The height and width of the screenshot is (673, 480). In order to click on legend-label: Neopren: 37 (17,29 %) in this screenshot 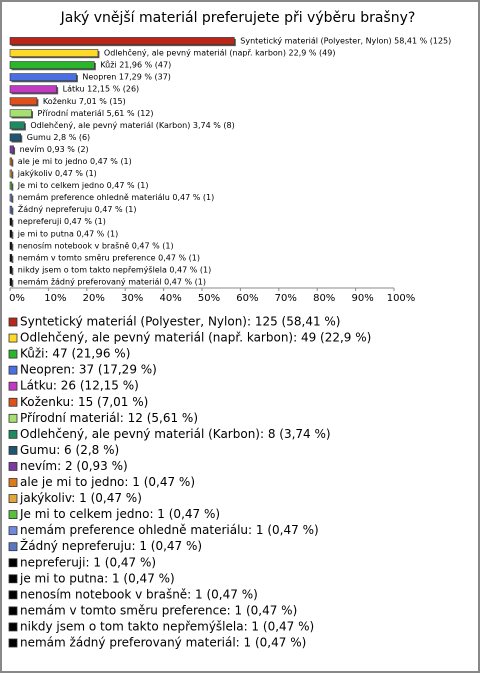, I will do `click(88, 370)`.